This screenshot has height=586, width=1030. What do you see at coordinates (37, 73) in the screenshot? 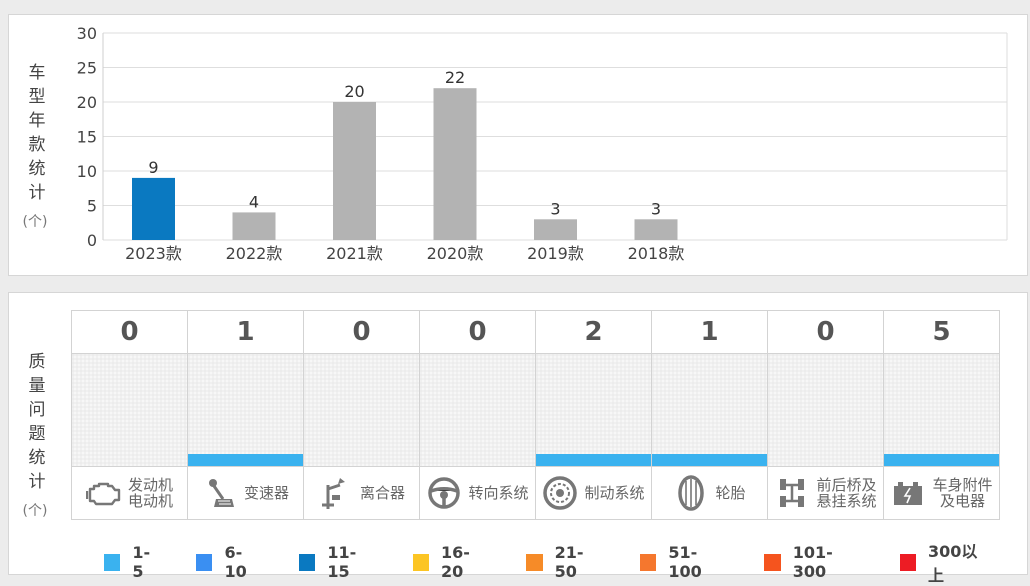
I see `chart-ylabel-char: 车` at bounding box center [37, 73].